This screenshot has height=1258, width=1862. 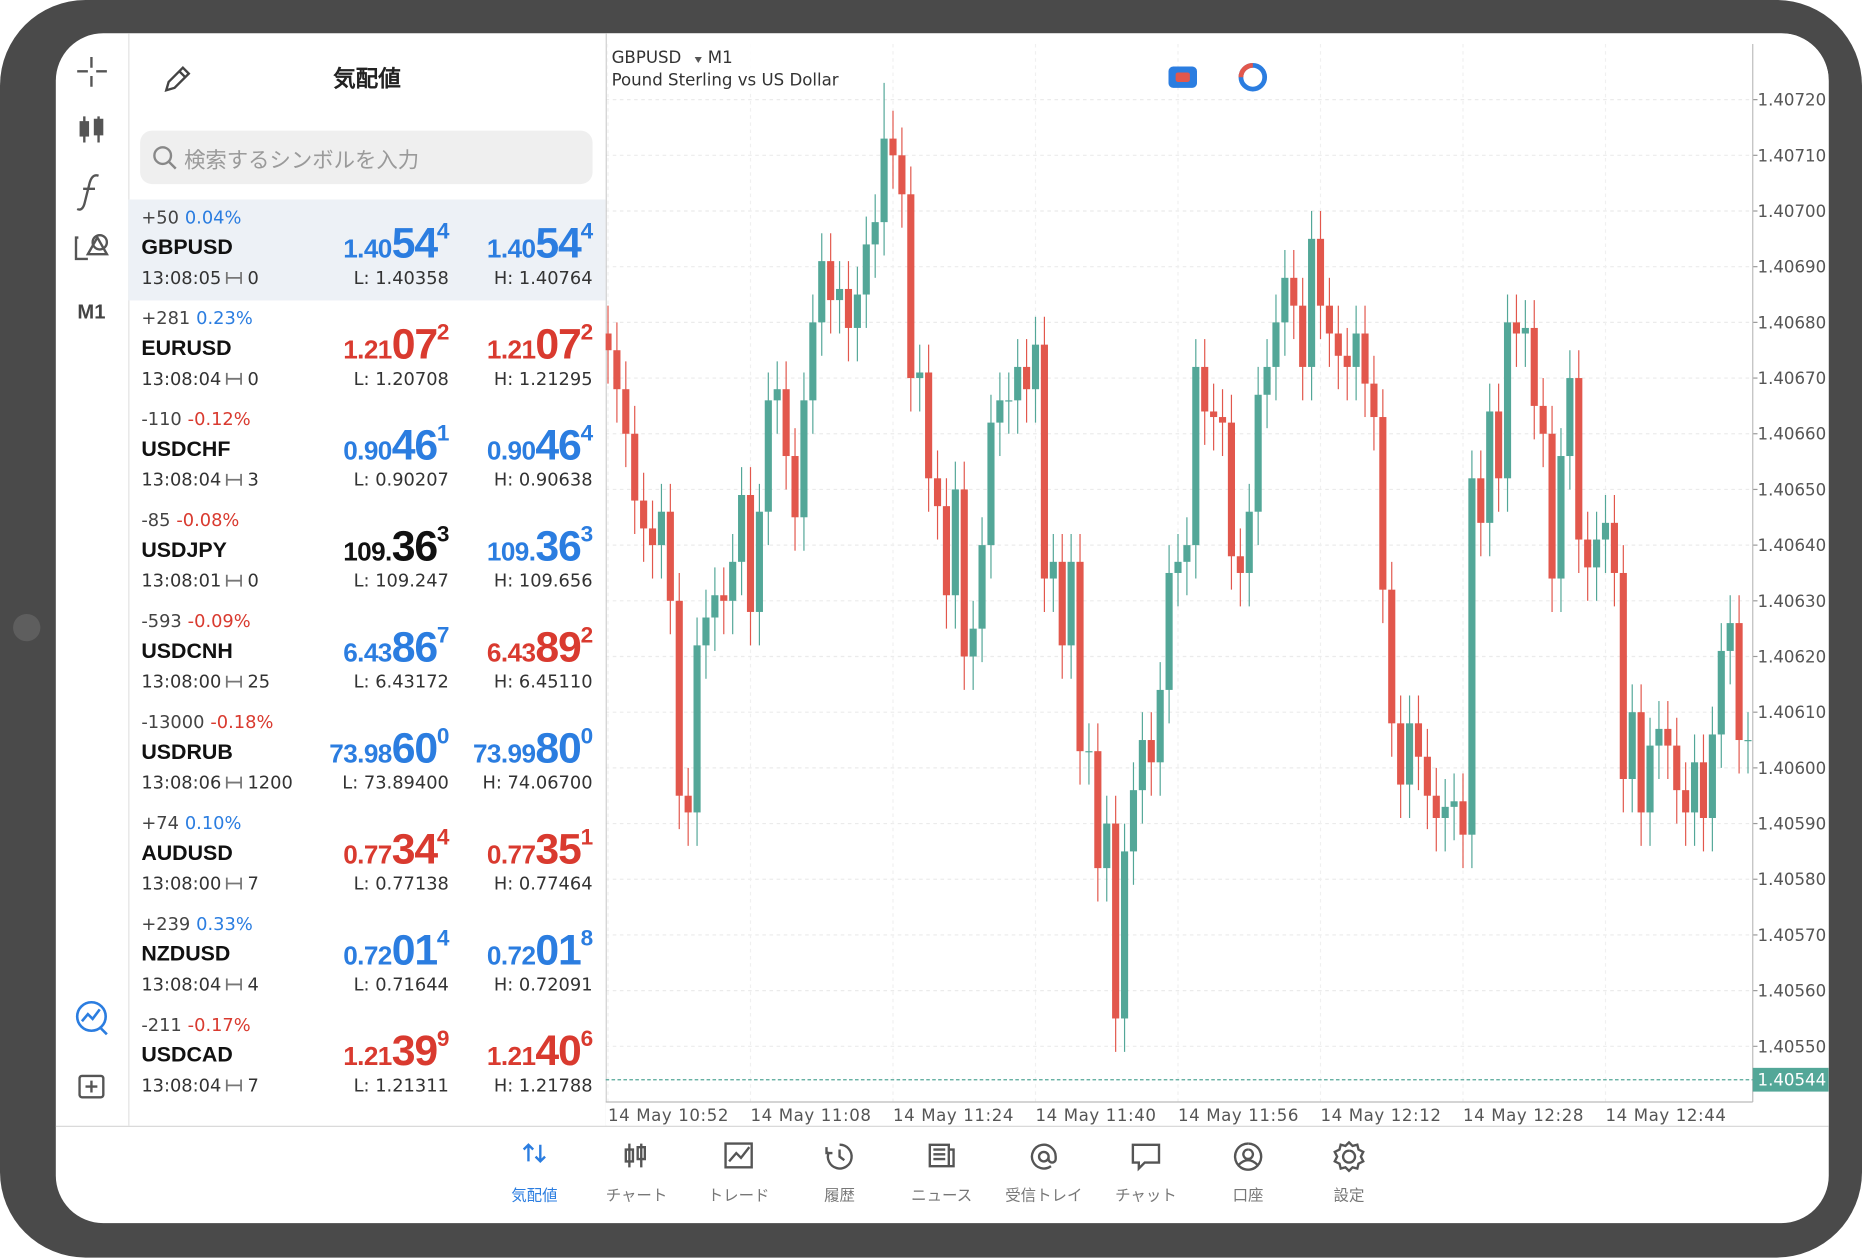 What do you see at coordinates (160, 217) in the screenshot?
I see `change-points: +50` at bounding box center [160, 217].